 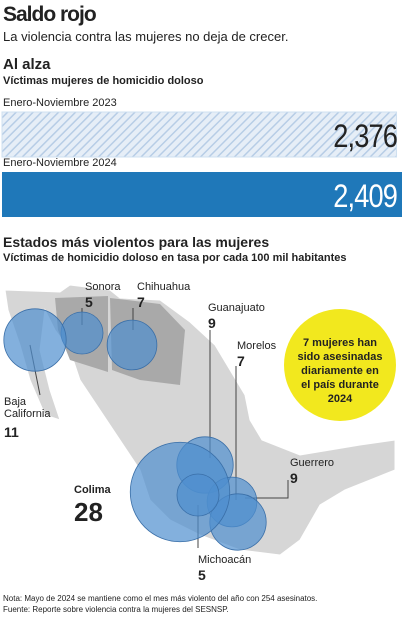 What do you see at coordinates (103, 287) in the screenshot?
I see `state-name: Sonora` at bounding box center [103, 287].